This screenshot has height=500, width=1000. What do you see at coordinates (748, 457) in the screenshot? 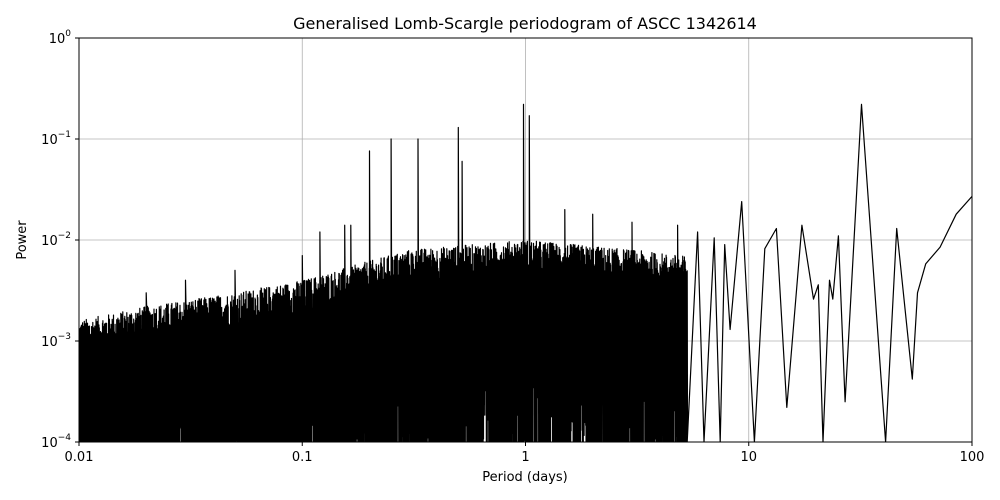
I see `x-tick-label: 10` at bounding box center [748, 457].